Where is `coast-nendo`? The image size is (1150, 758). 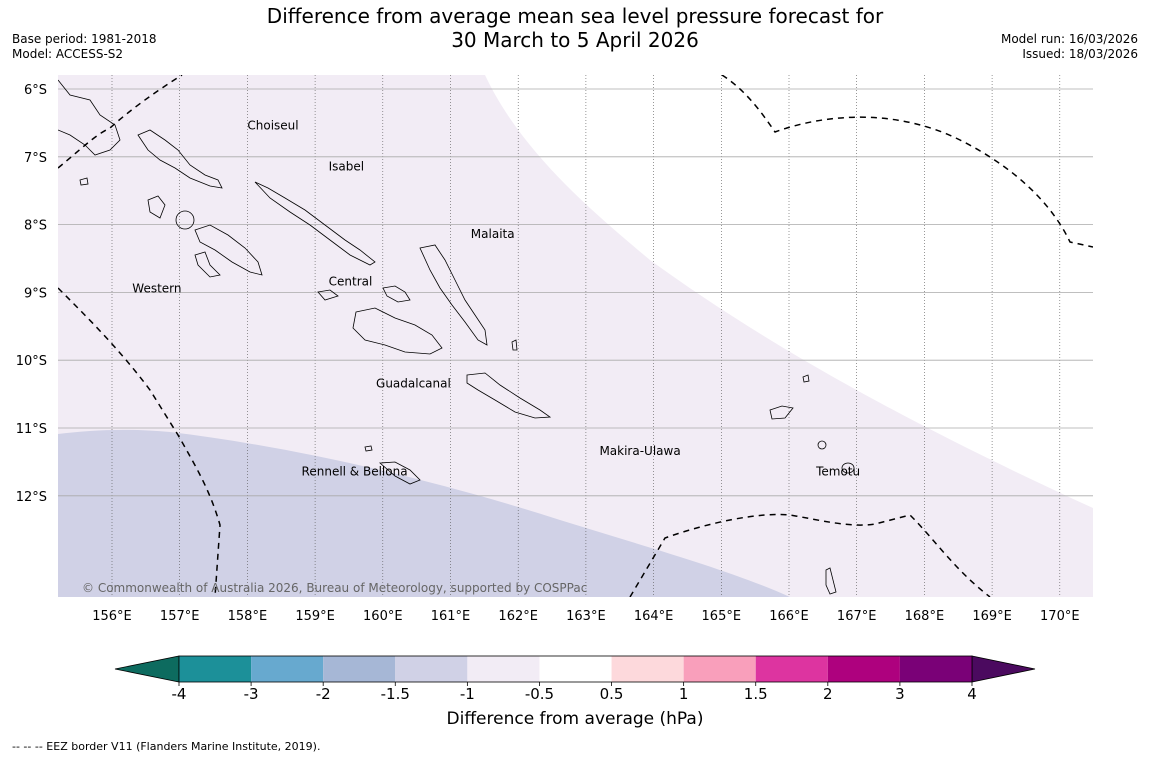 coast-nendo is located at coordinates (781, 412).